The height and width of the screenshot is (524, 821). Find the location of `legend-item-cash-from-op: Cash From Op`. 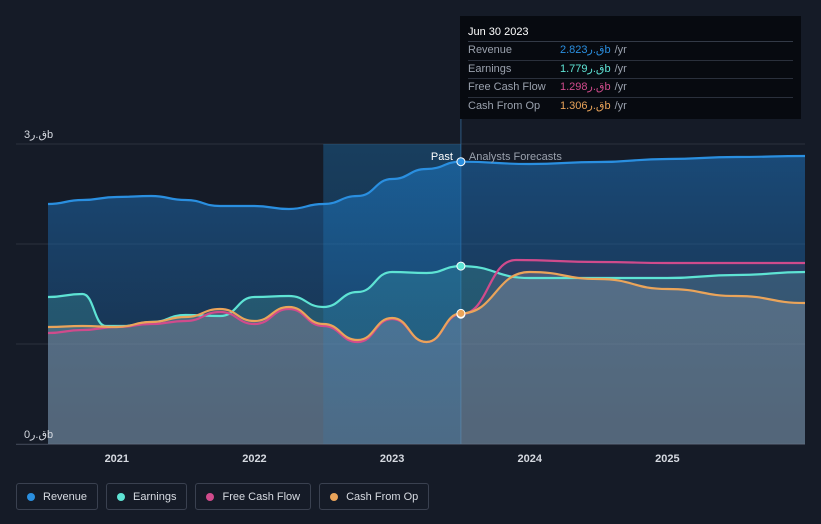

legend-item-cash-from-op: Cash From Op is located at coordinates (374, 496).